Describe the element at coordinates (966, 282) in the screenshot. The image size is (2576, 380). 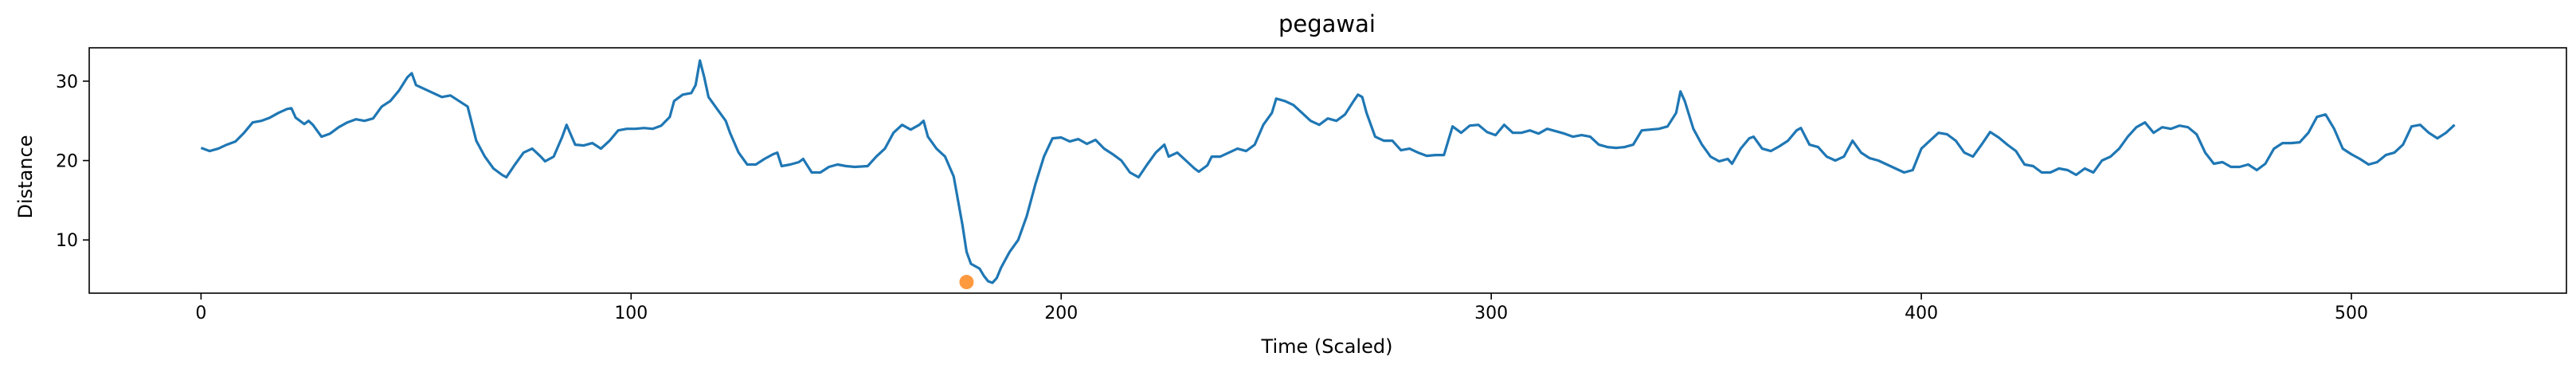
I see `min-point-marker` at that location.